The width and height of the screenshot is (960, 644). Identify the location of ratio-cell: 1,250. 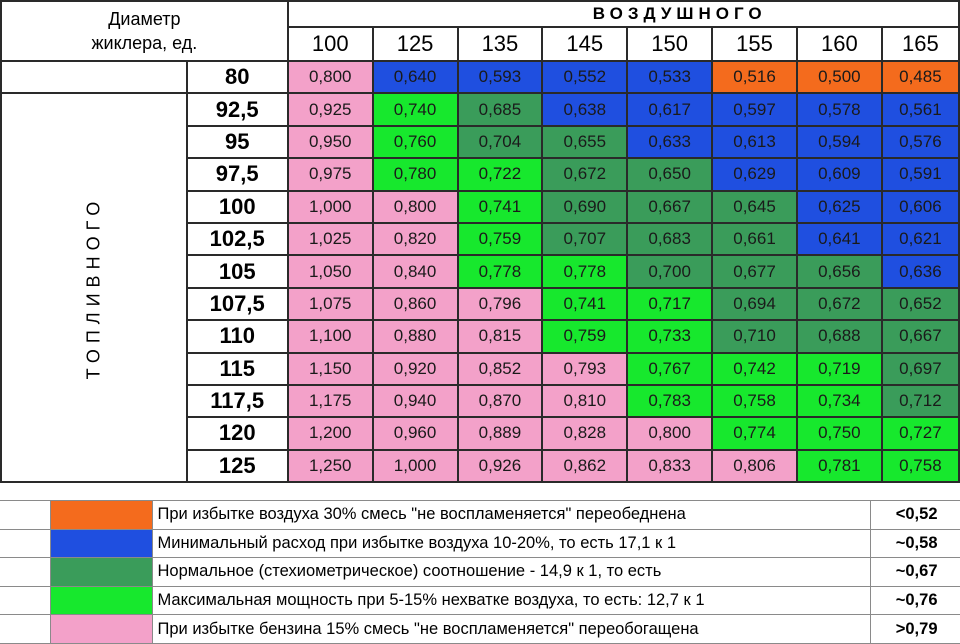
(330, 466).